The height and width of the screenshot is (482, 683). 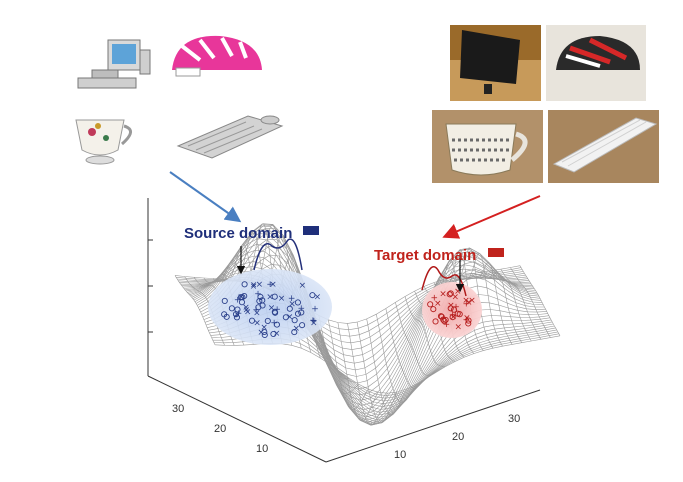 What do you see at coordinates (220, 429) in the screenshot?
I see `left-tick-2: 20` at bounding box center [220, 429].